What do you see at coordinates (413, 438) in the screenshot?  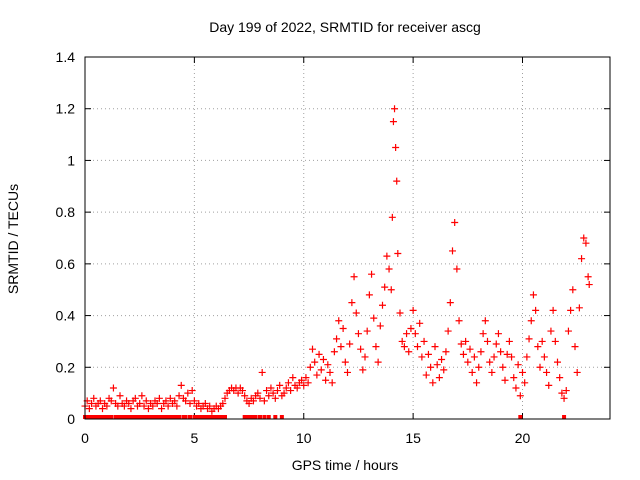 I see `x-tick-label: 15` at bounding box center [413, 438].